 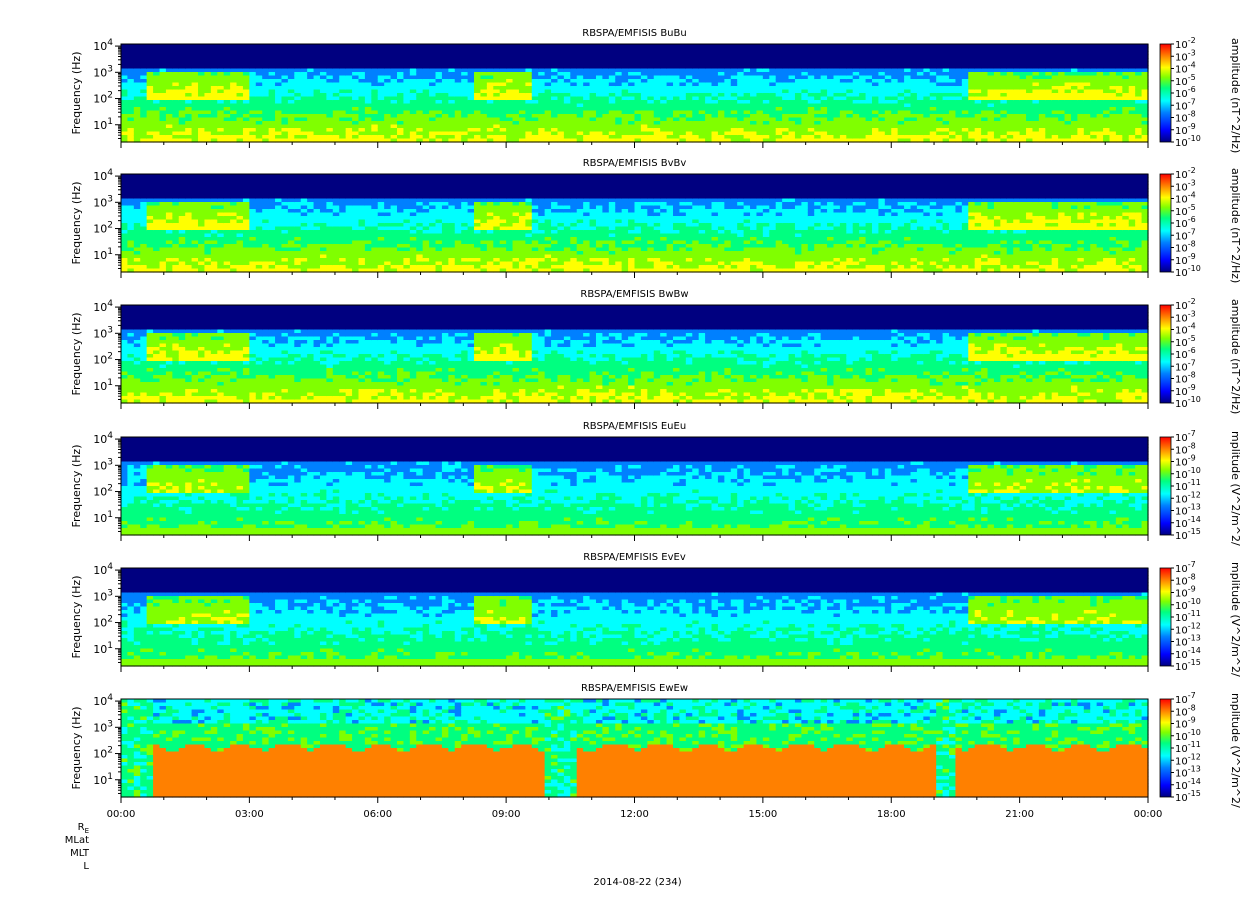 I want to click on date-label: 2014-08-22 (234), so click(x=637, y=882).